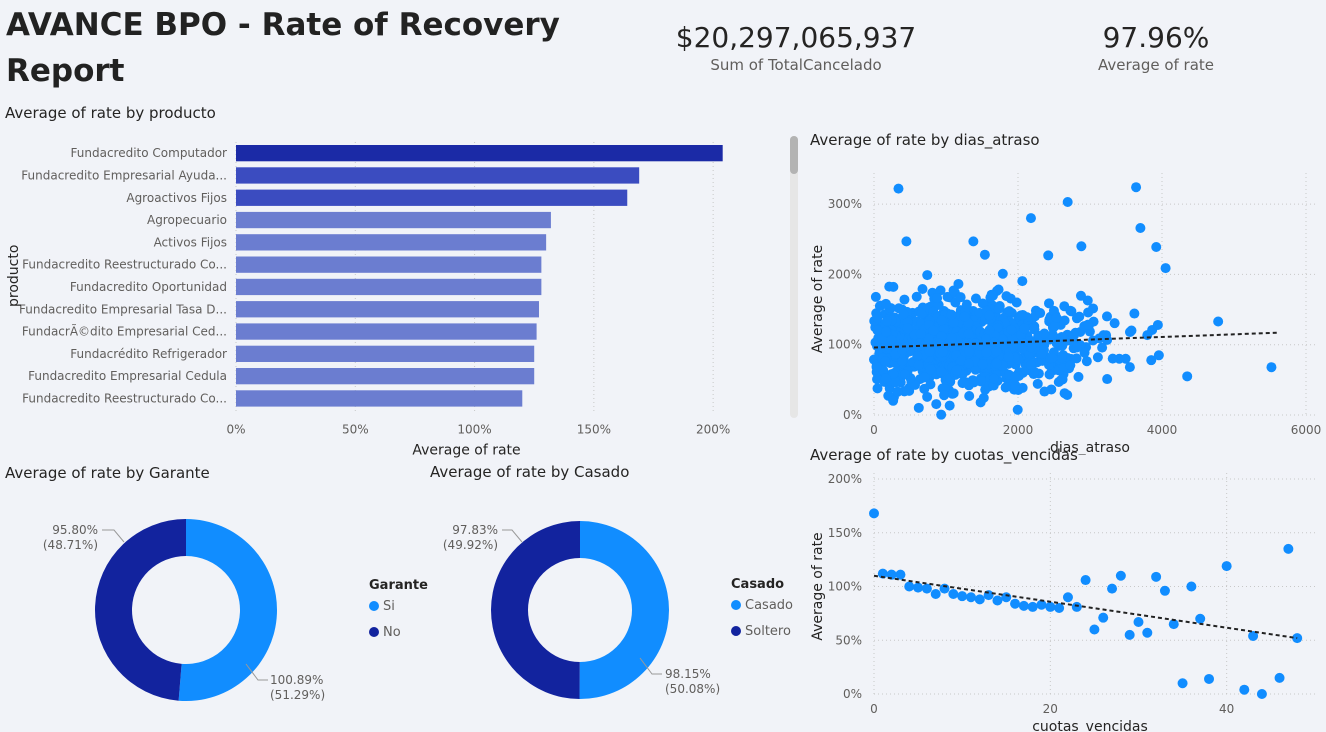 Image resolution: width=1326 pixels, height=732 pixels. Describe the element at coordinates (398, 632) in the screenshot. I see `legend-item-no: No` at that location.